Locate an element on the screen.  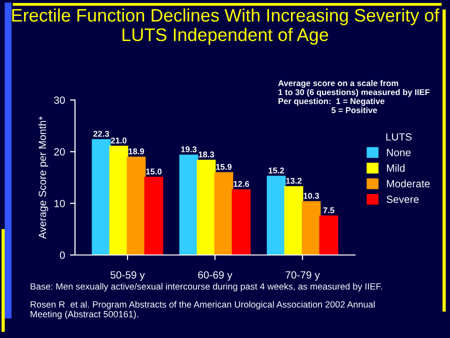
data-label: 12.6 is located at coordinates (242, 183).